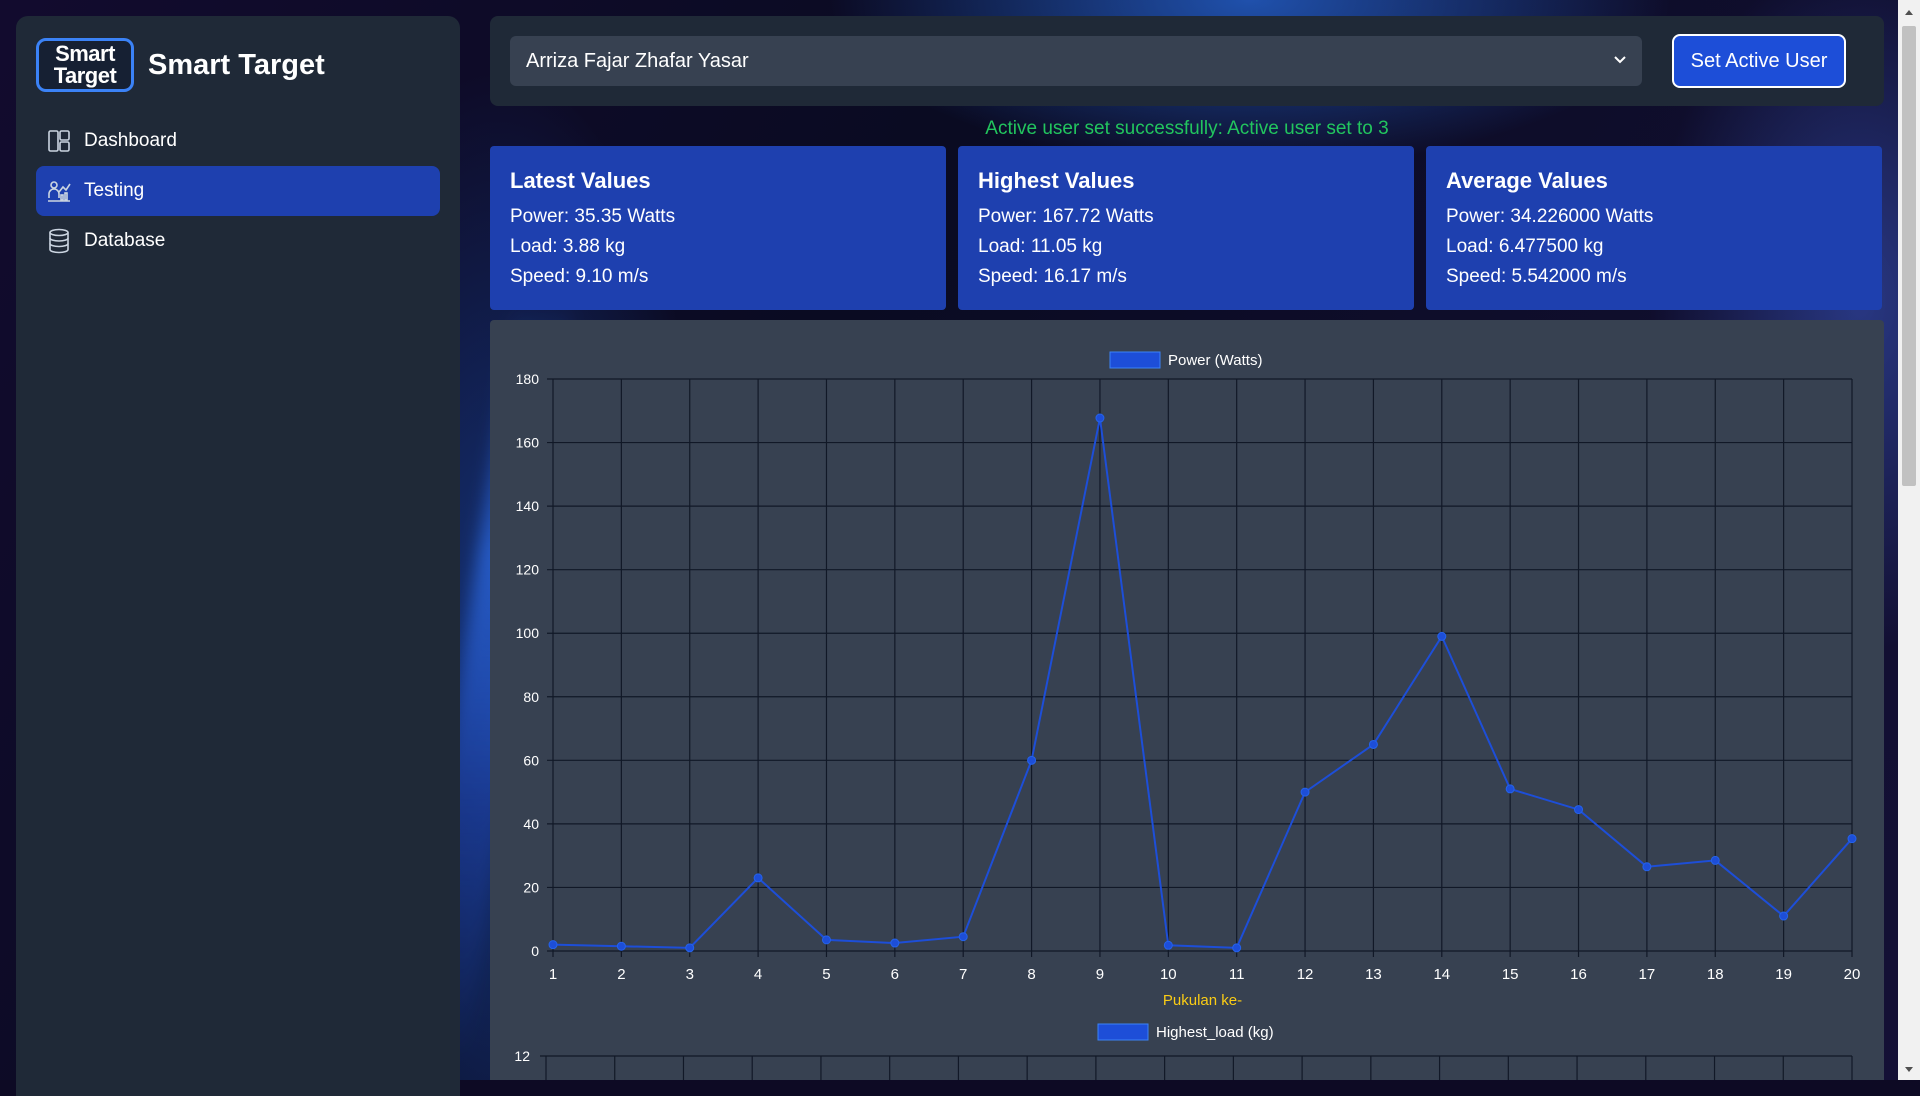  What do you see at coordinates (522, 1056) in the screenshot?
I see `y-tick-label-2: 12` at bounding box center [522, 1056].